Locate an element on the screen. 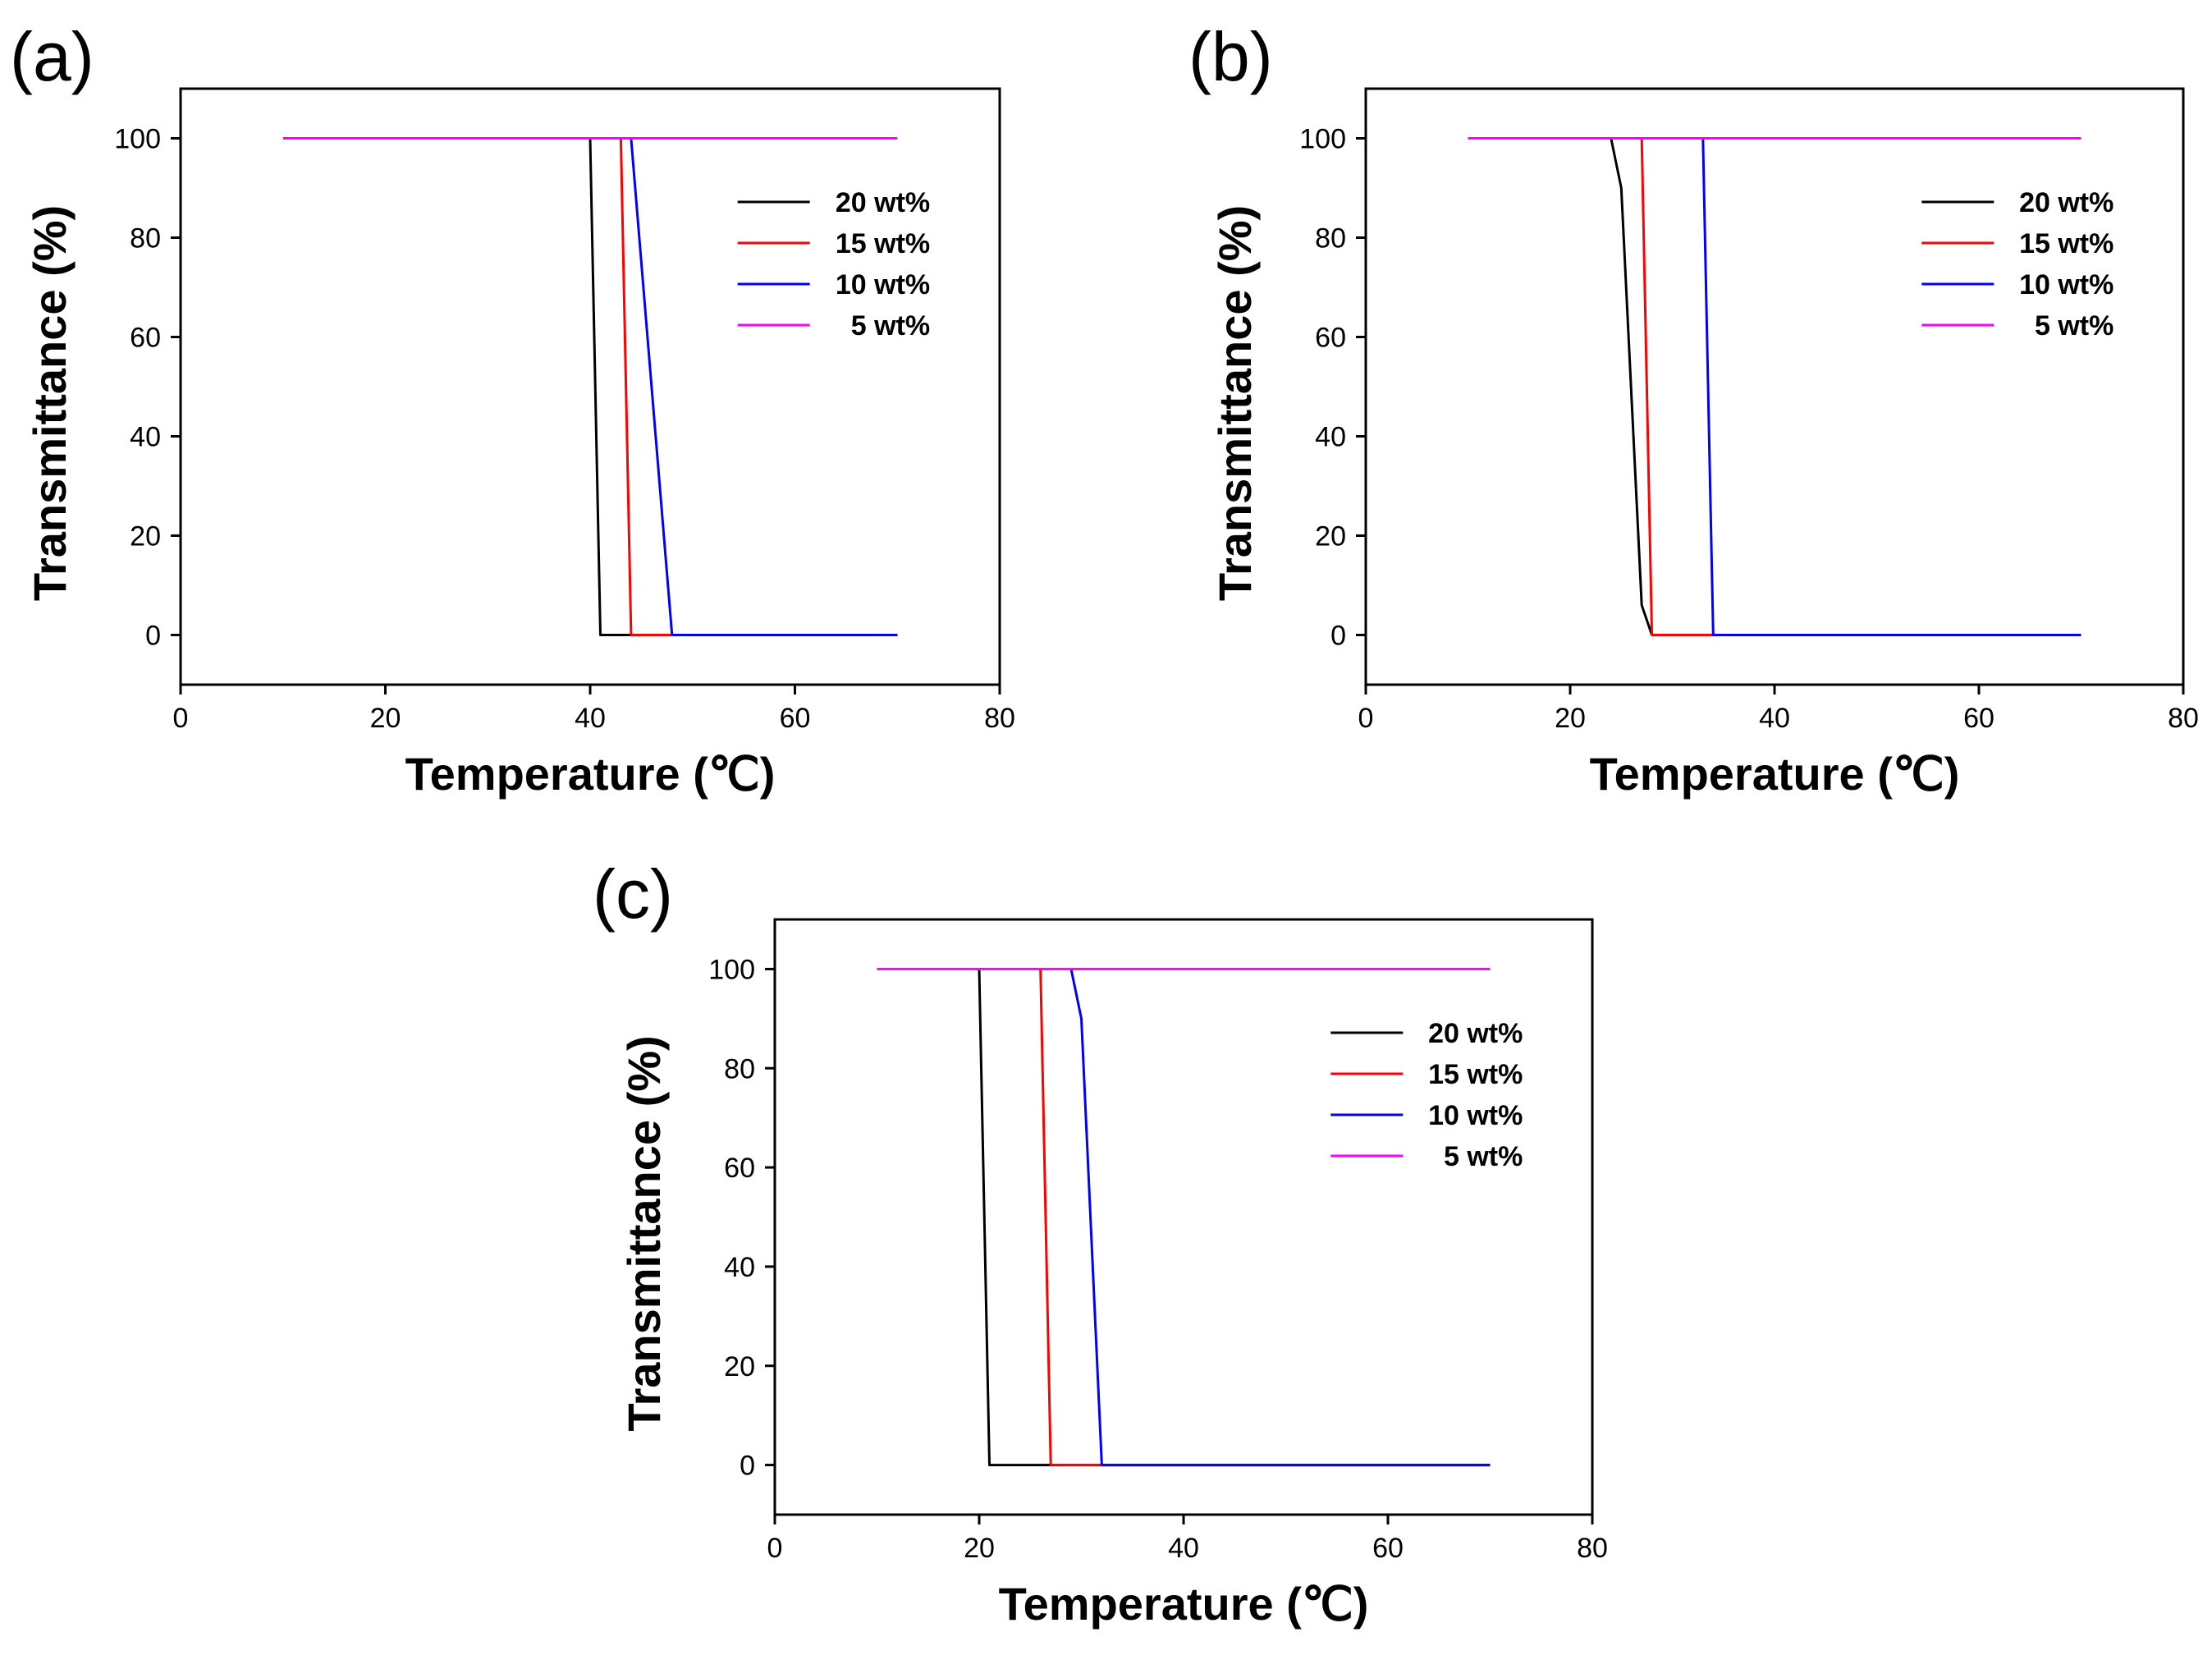 Image resolution: width=2212 pixels, height=1655 pixels. panel-b-y-tick-label: 0 is located at coordinates (1338, 636).